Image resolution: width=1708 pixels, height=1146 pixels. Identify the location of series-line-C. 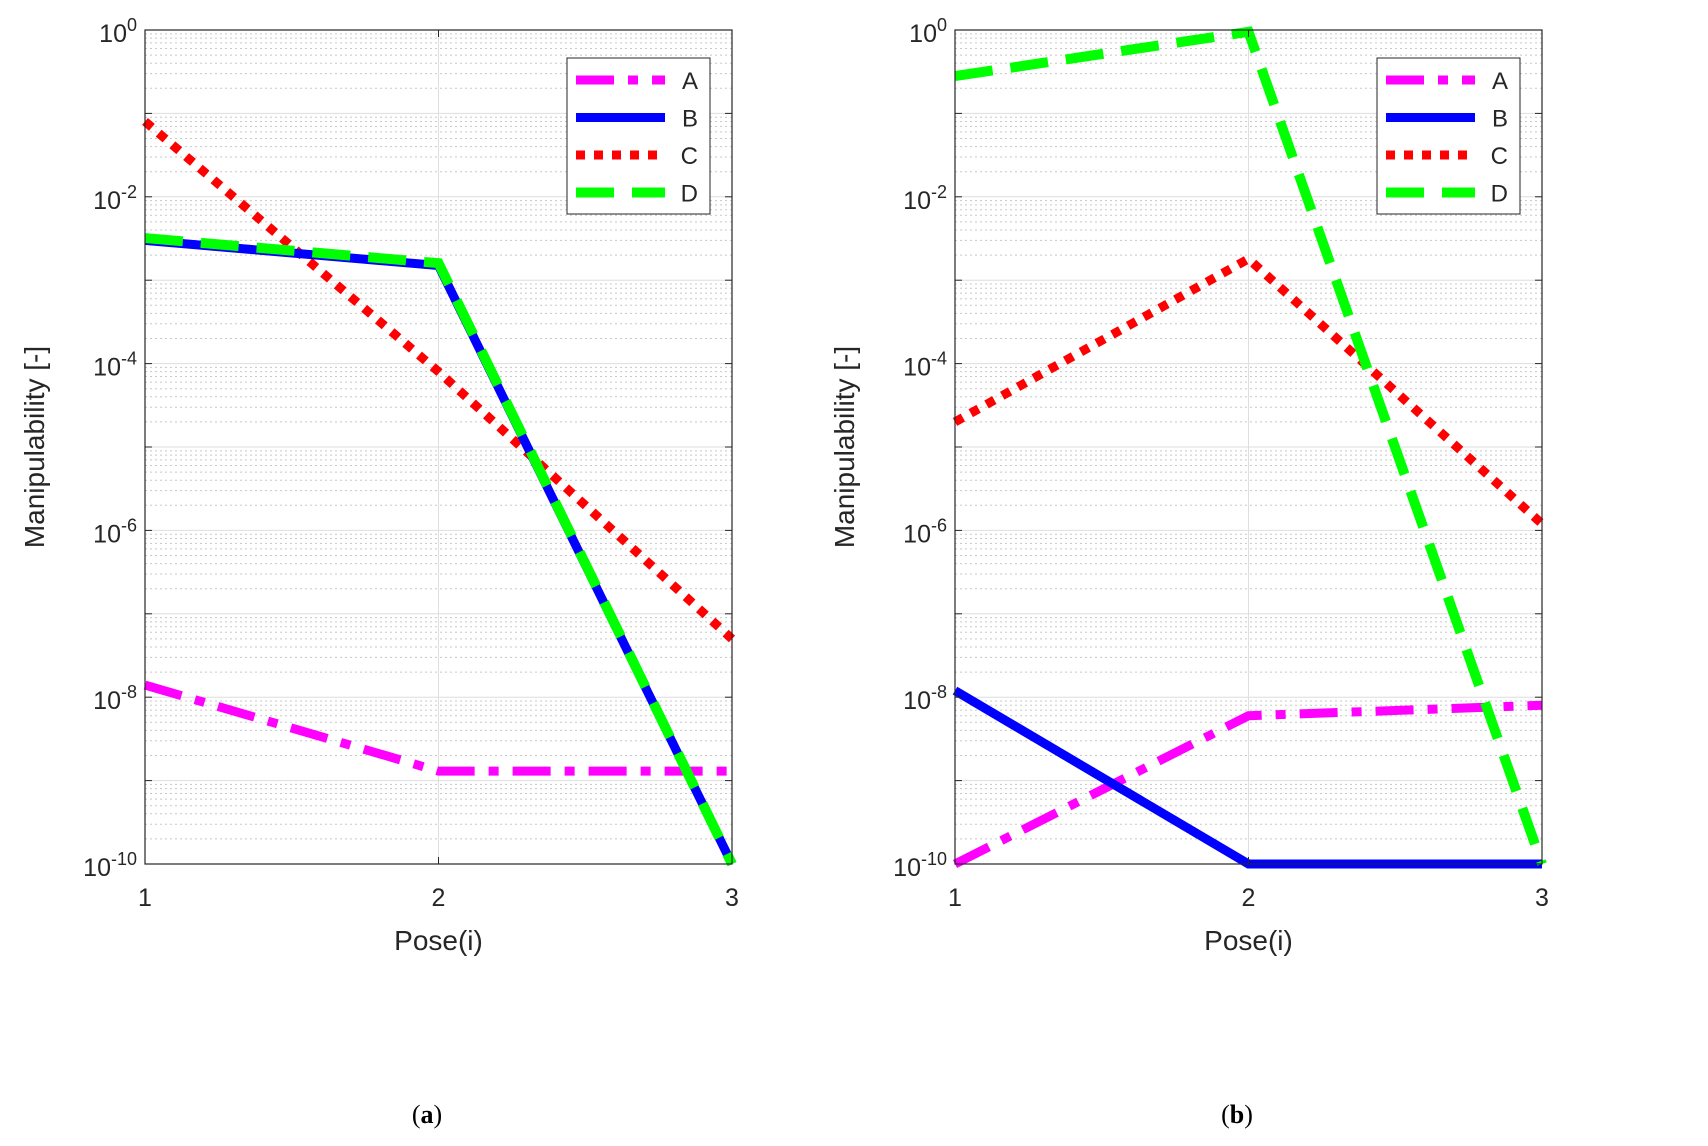
(1249, 390).